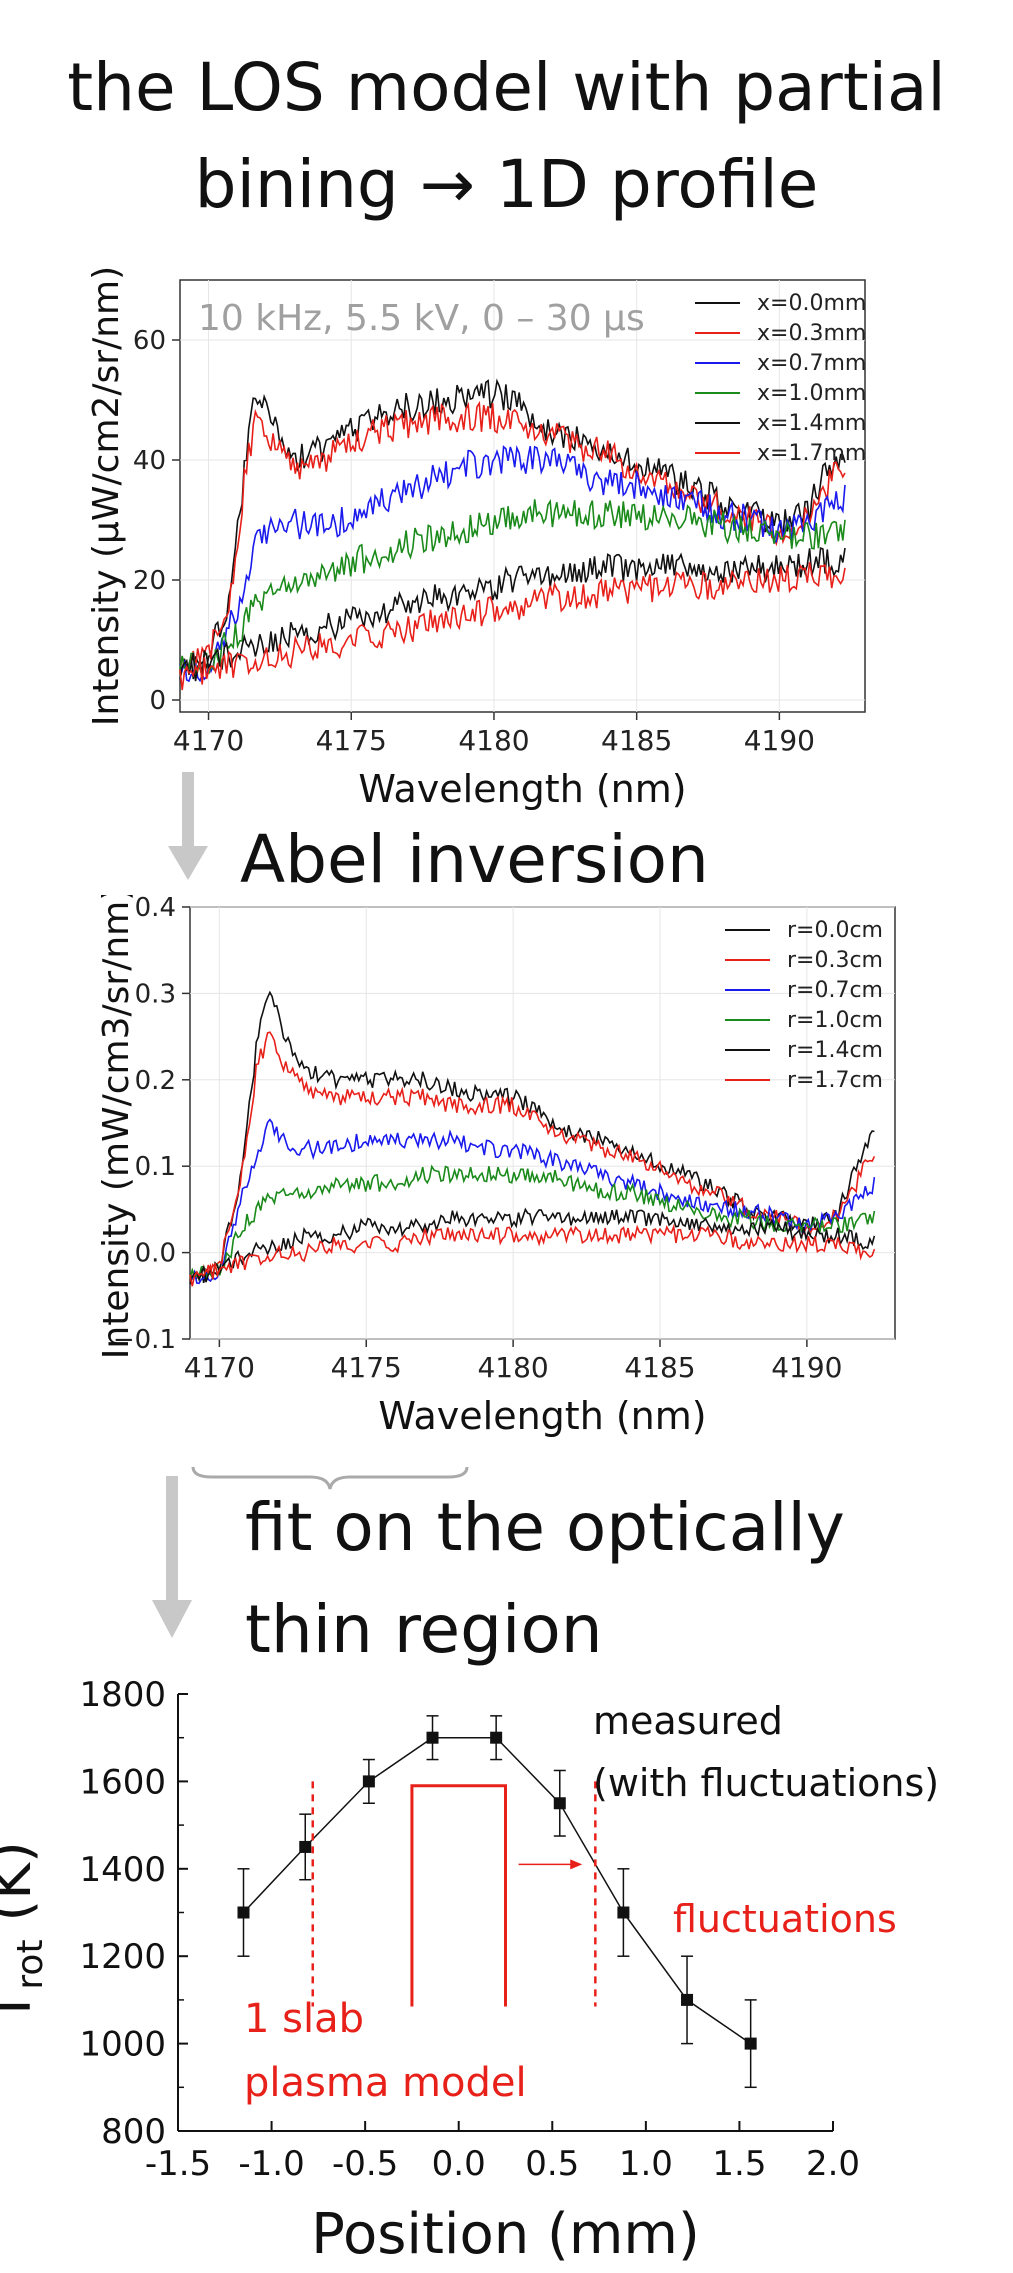 The height and width of the screenshot is (2273, 1013). Describe the element at coordinates (646, 2164) in the screenshot. I see `x-tick-label: 1.0` at that location.